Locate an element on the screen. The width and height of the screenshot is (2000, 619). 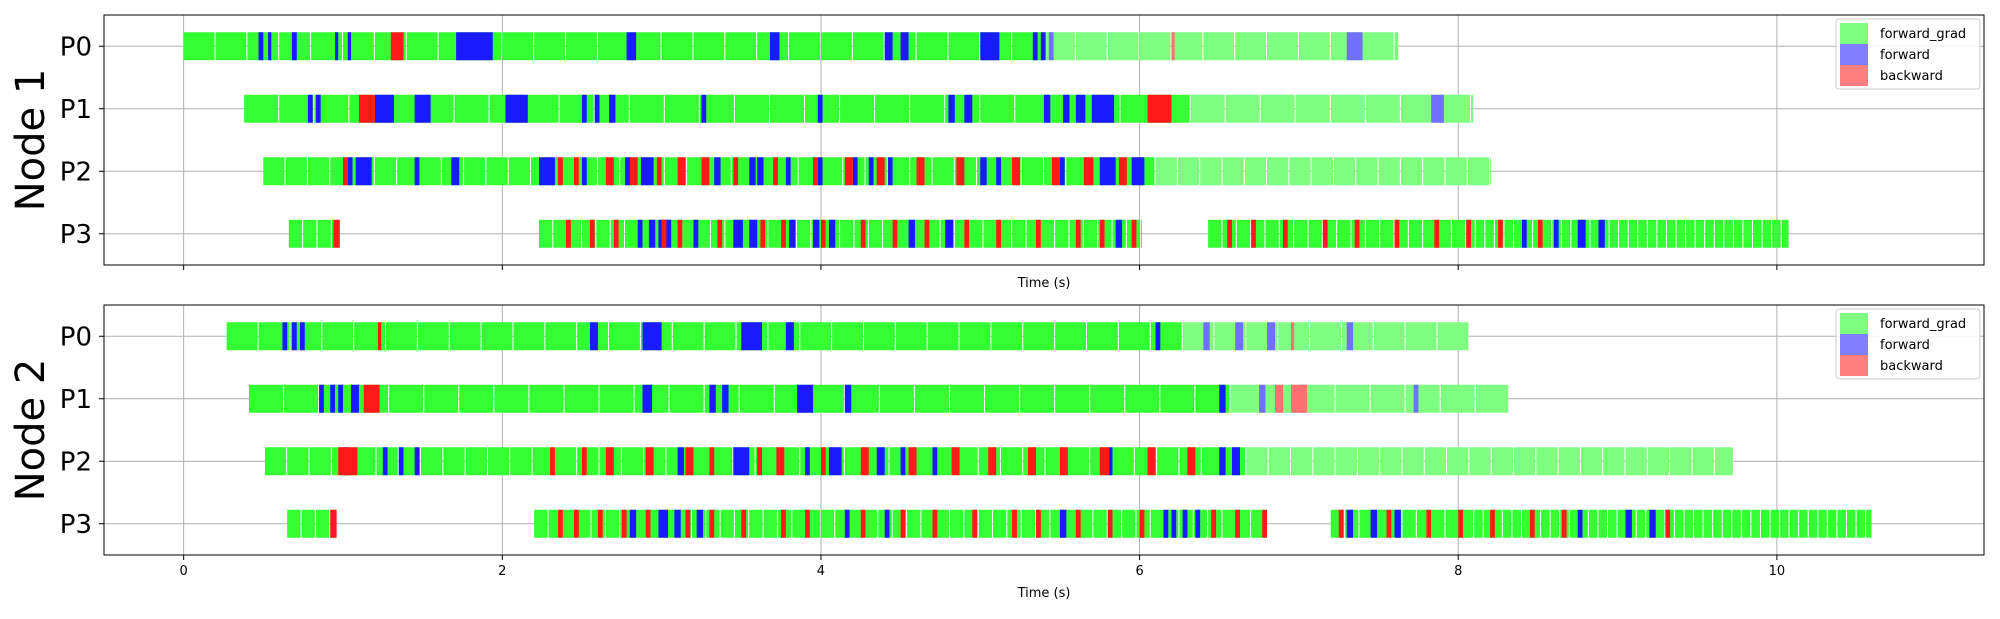
y-tick-label: P0 is located at coordinates (76, 47).